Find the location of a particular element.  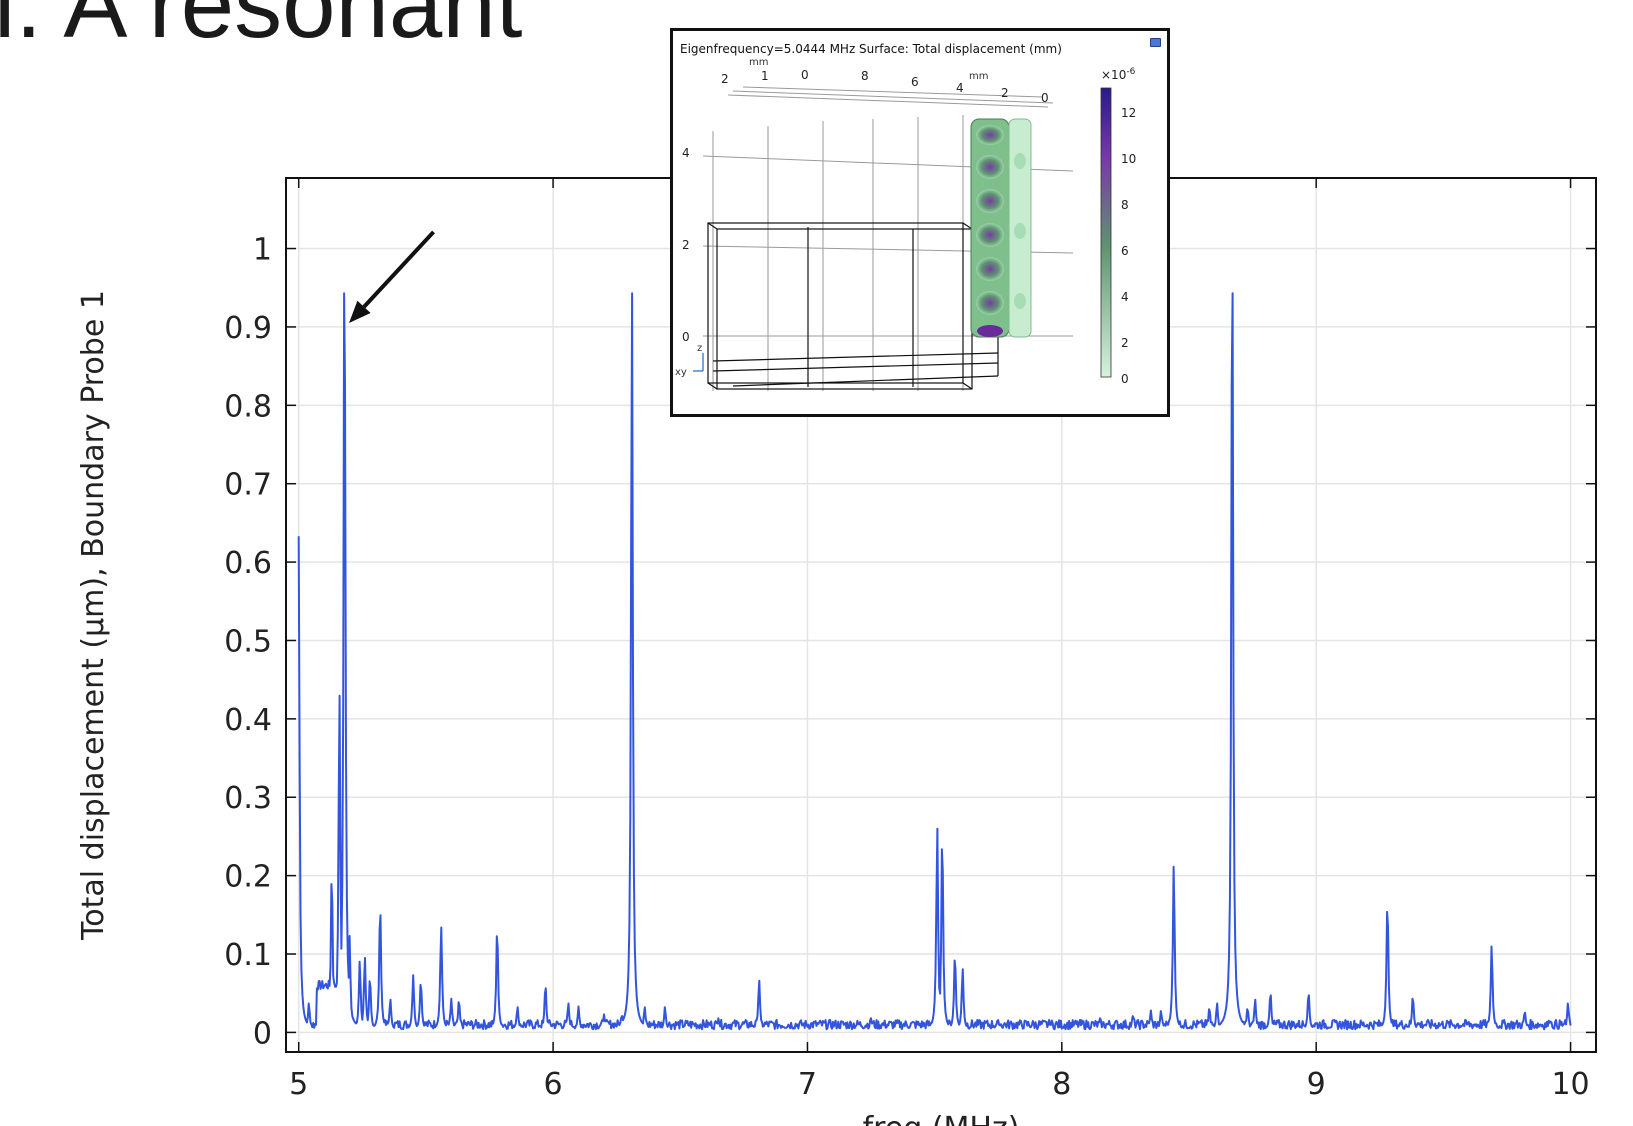

x-tick-label: 5 is located at coordinates (298, 1084).